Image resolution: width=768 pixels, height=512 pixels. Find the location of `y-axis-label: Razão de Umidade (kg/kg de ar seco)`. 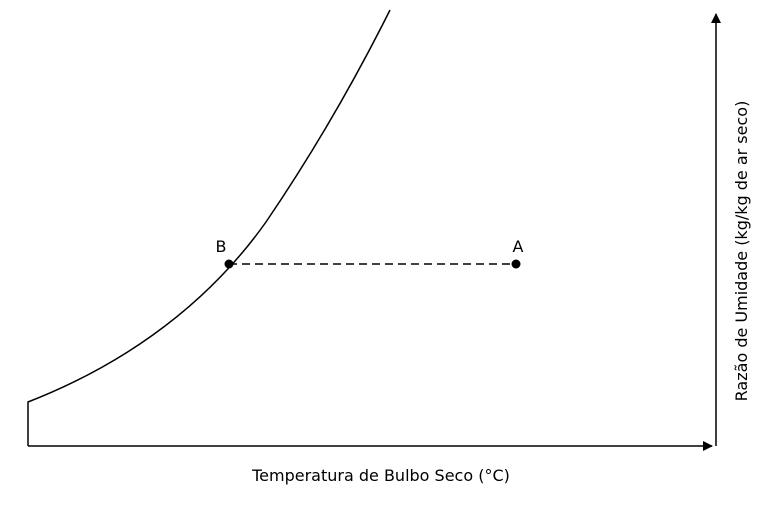

y-axis-label: Razão de Umidade (kg/kg de ar seco) is located at coordinates (741, 251).